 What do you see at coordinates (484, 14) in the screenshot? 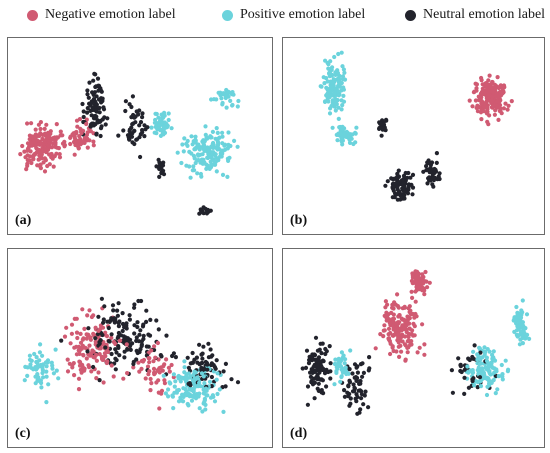
I see `legend-neutral-label: Neutral emotion label` at bounding box center [484, 14].